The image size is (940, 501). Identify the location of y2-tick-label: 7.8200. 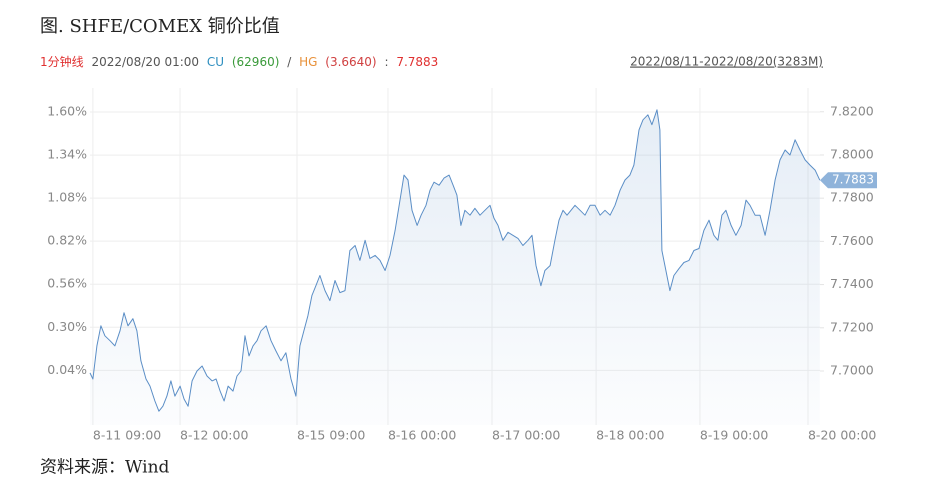
(852, 110).